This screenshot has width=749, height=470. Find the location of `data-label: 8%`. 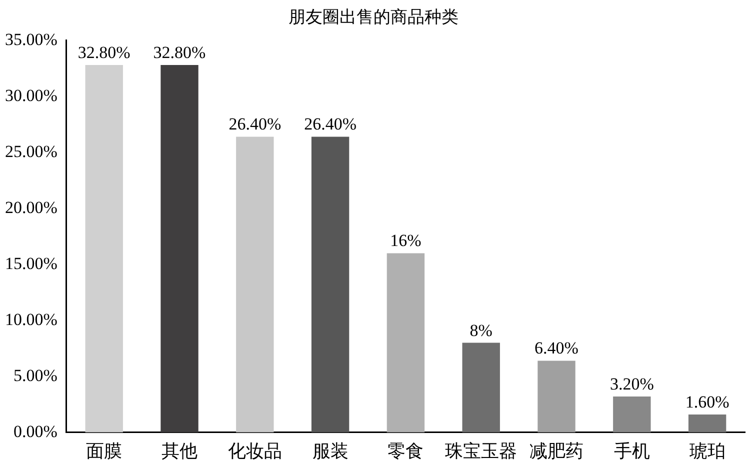

data-label: 8% is located at coordinates (481, 330).